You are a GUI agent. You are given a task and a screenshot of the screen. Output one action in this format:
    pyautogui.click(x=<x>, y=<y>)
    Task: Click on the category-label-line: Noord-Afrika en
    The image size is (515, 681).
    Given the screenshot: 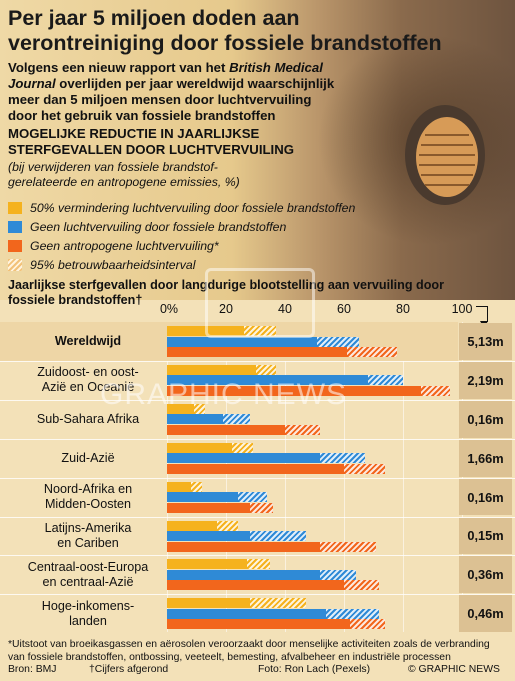 What is the action you would take?
    pyautogui.click(x=88, y=489)
    